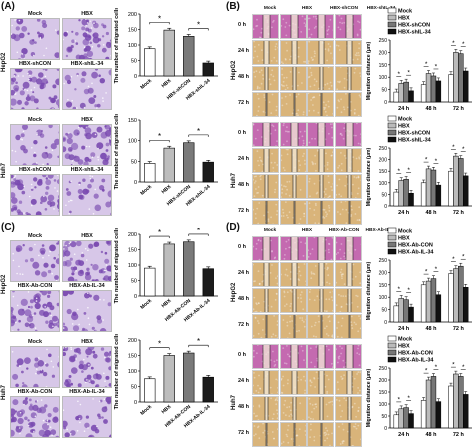 Image resolution: width=474 pixels, height=447 pixels. I want to click on x-tick-label: HBX, so click(167, 304).